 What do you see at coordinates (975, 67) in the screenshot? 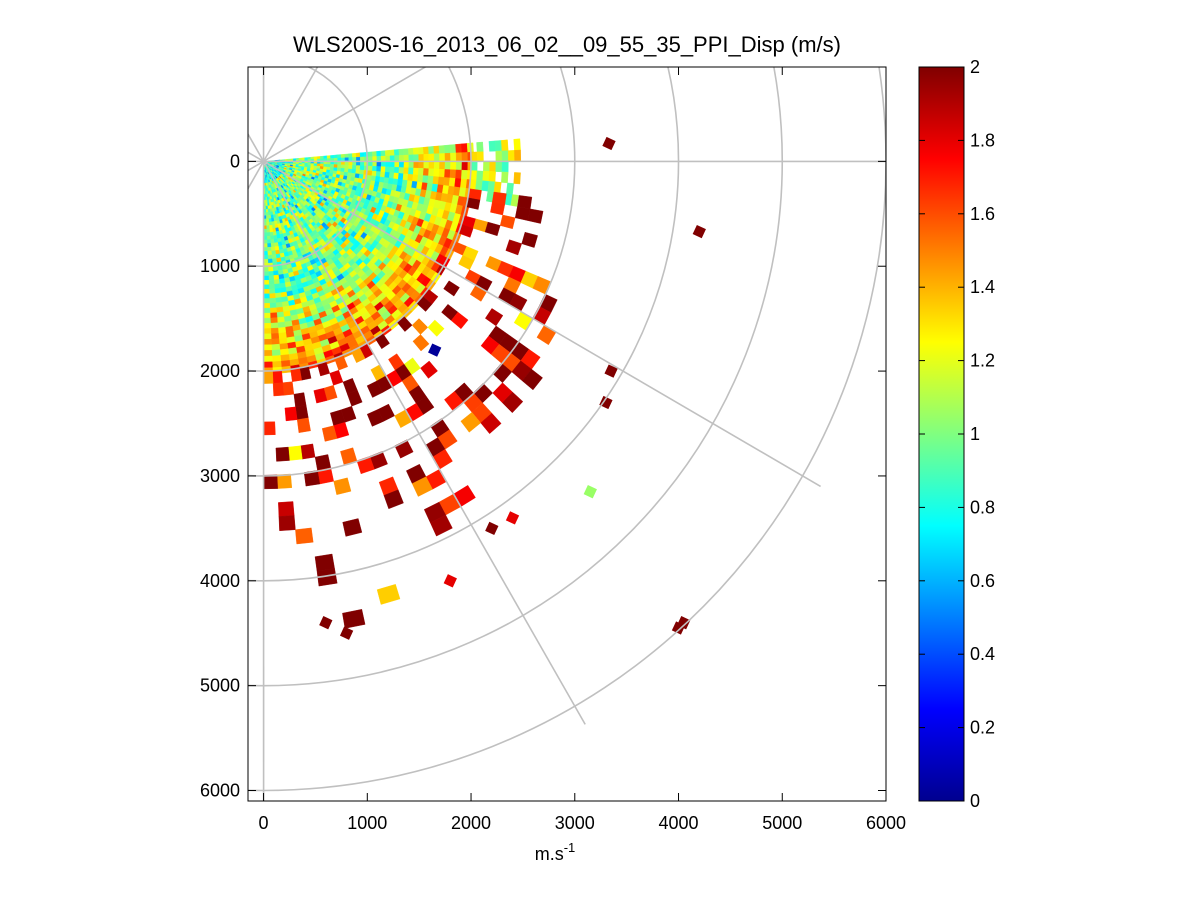
I see `colorbar-tick-label: 2` at bounding box center [975, 67].